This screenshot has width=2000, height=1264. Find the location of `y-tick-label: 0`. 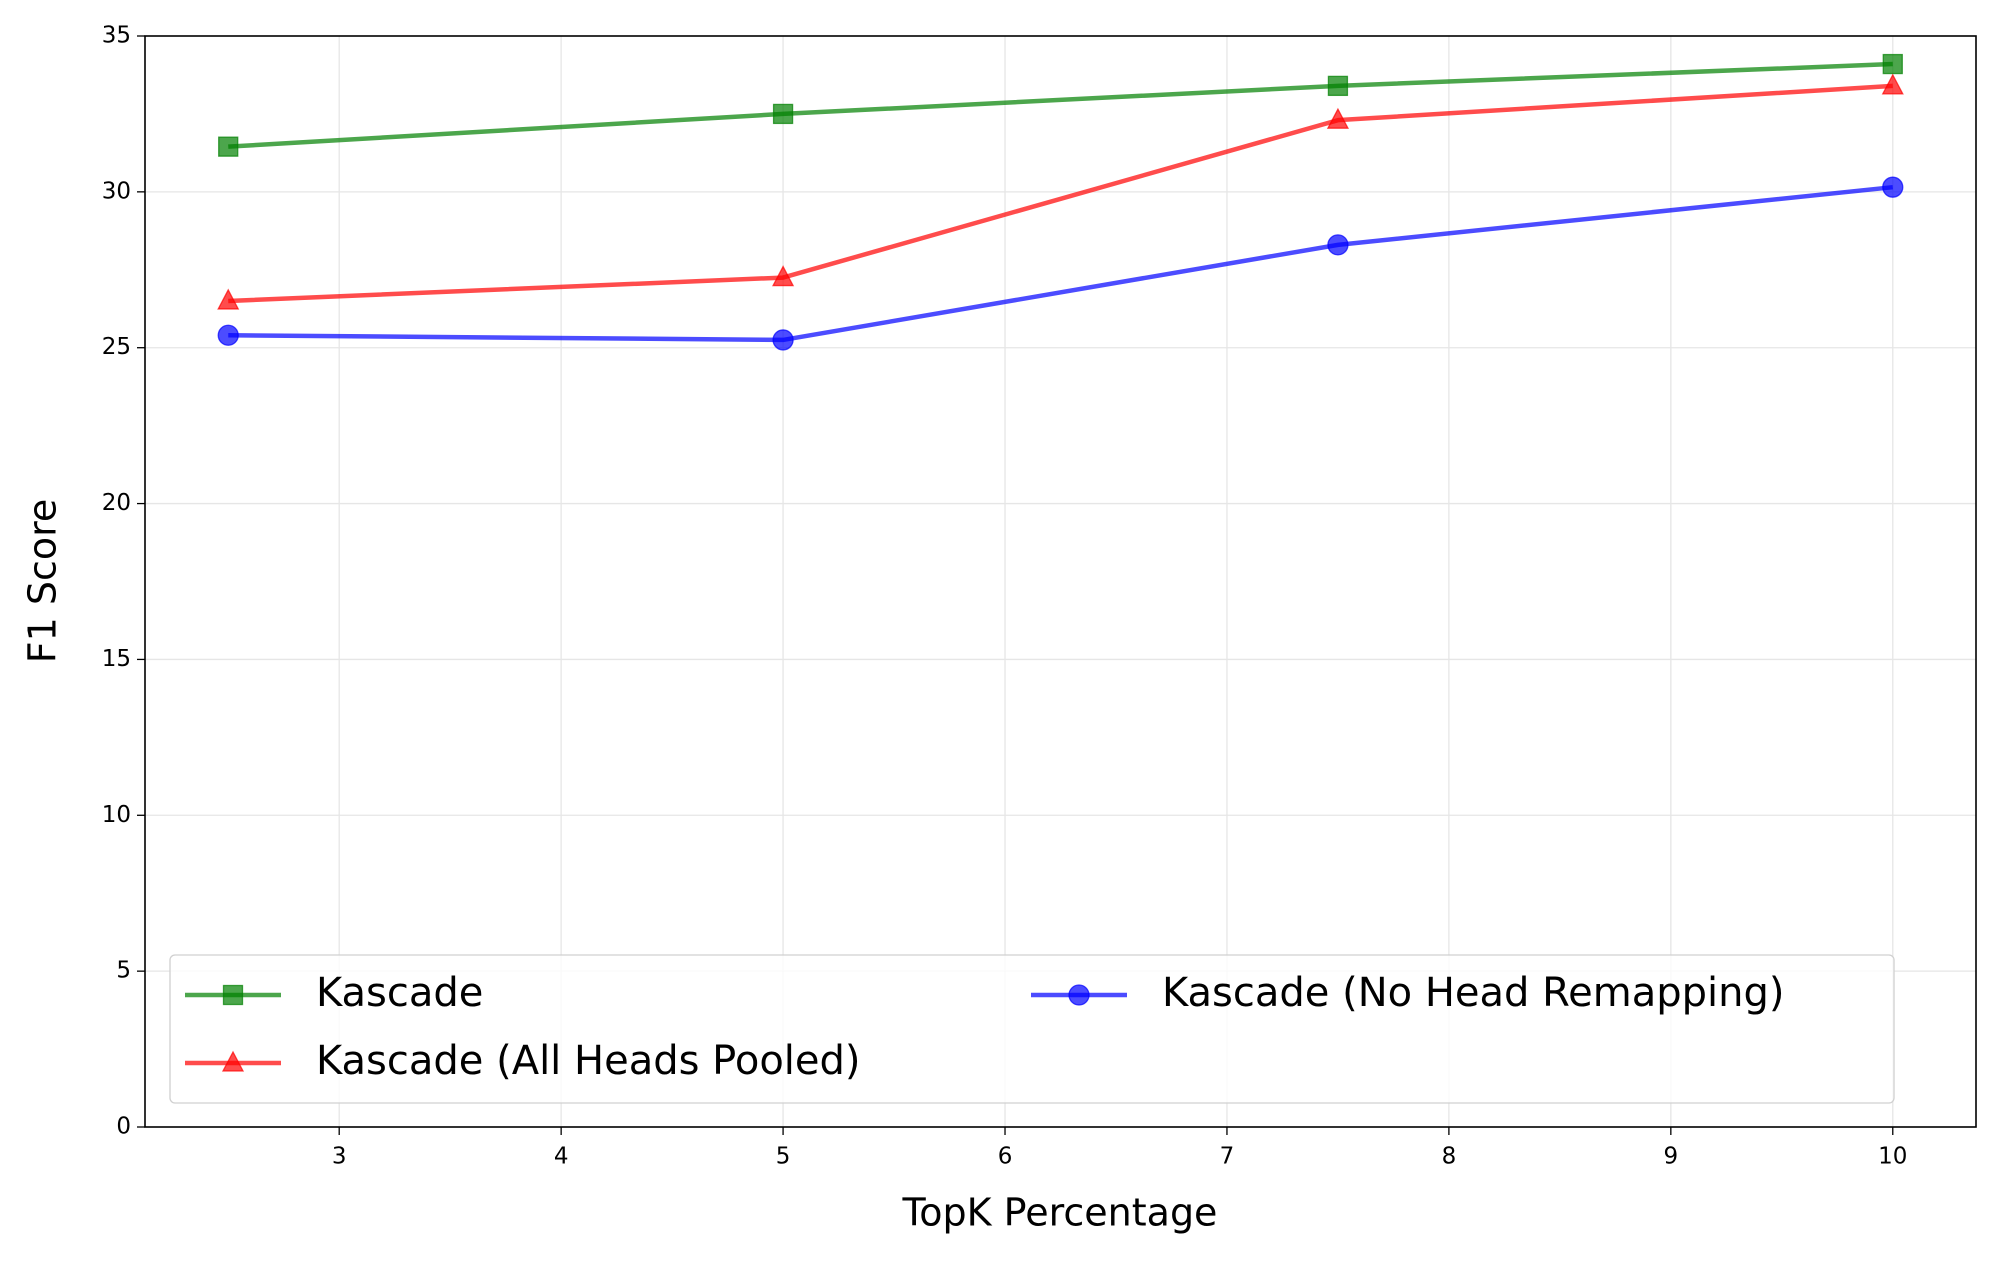

y-tick-label: 0 is located at coordinates (123, 1127).